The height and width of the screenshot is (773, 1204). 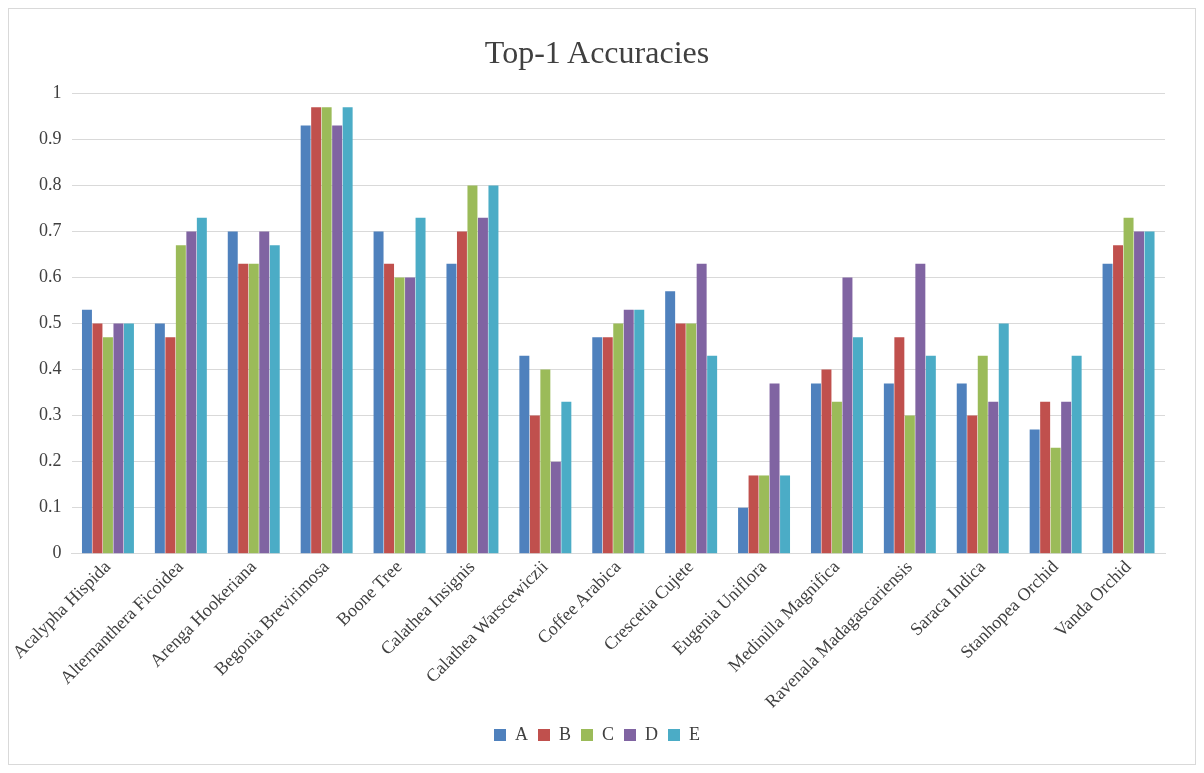 I want to click on y-tick-label: 0.4, so click(x=50, y=368).